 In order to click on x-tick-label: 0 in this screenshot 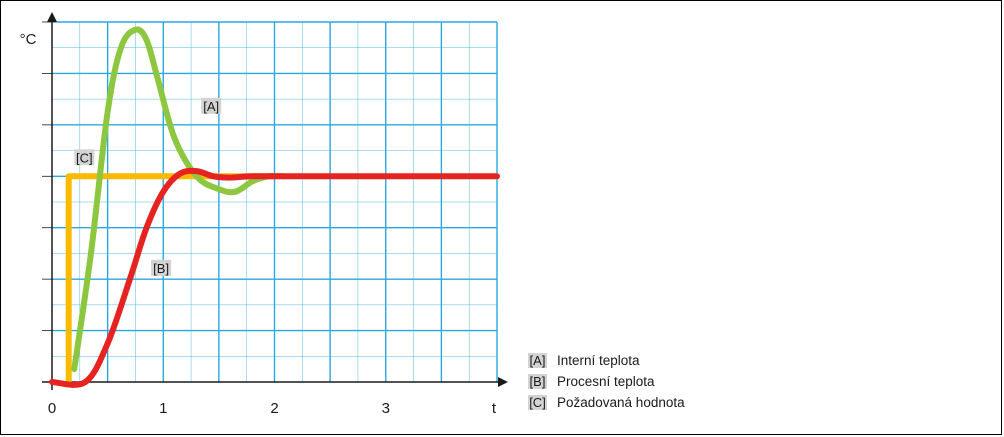, I will do `click(52, 408)`.